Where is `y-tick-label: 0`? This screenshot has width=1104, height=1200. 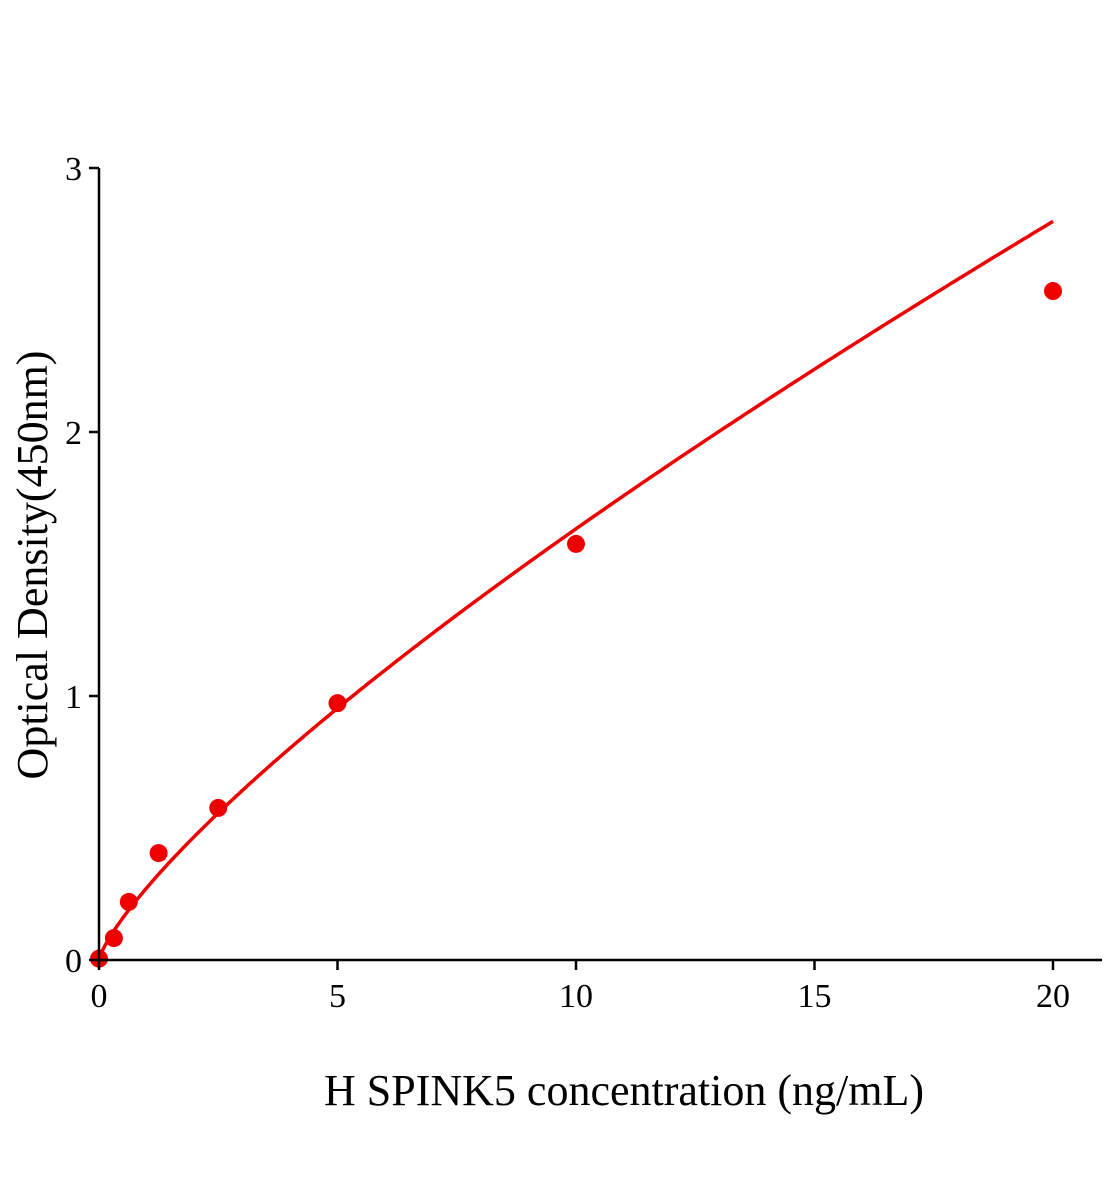
y-tick-label: 0 is located at coordinates (73, 961).